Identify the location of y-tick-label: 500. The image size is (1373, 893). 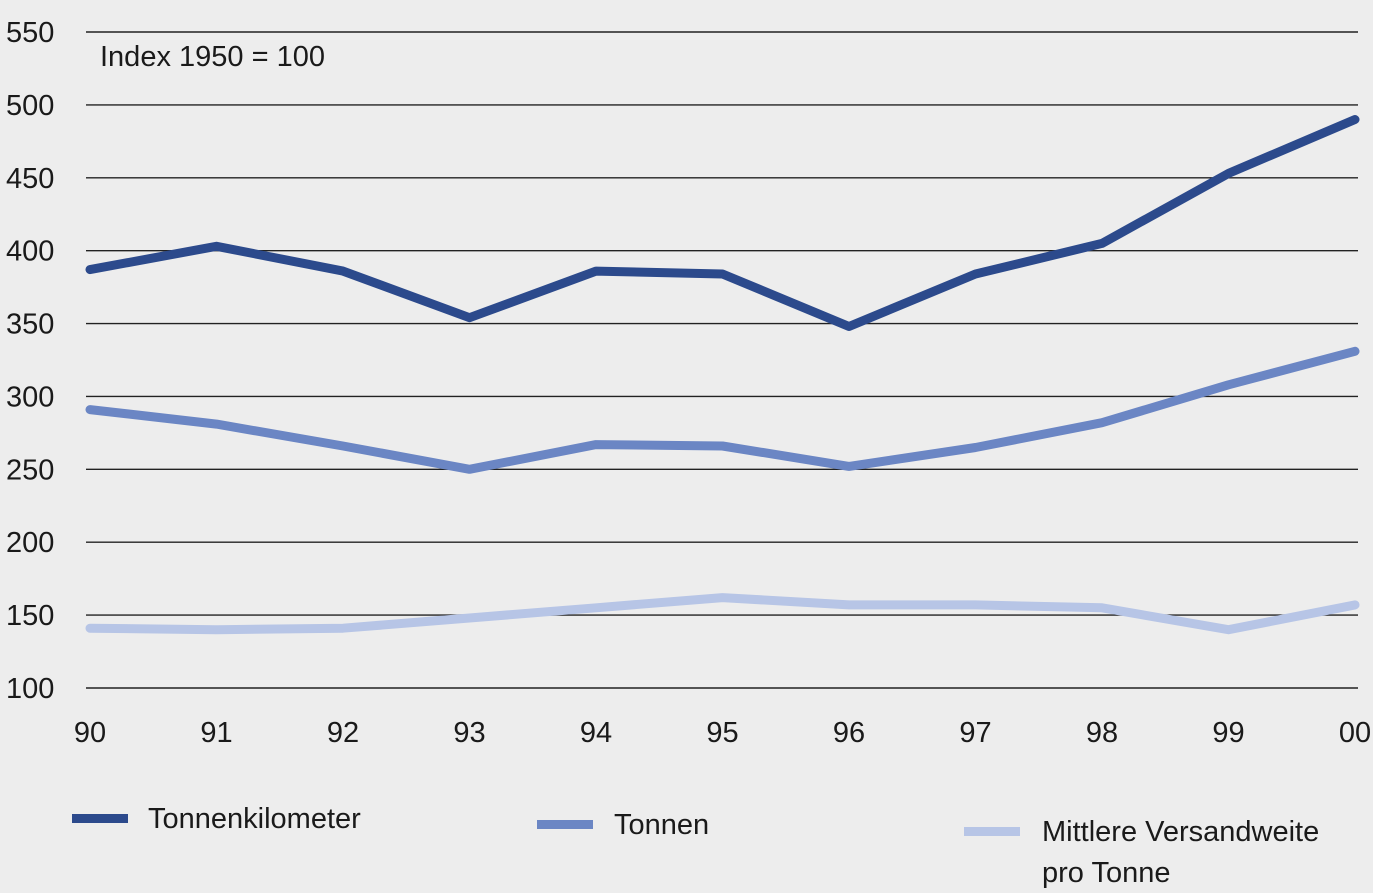
(30, 106).